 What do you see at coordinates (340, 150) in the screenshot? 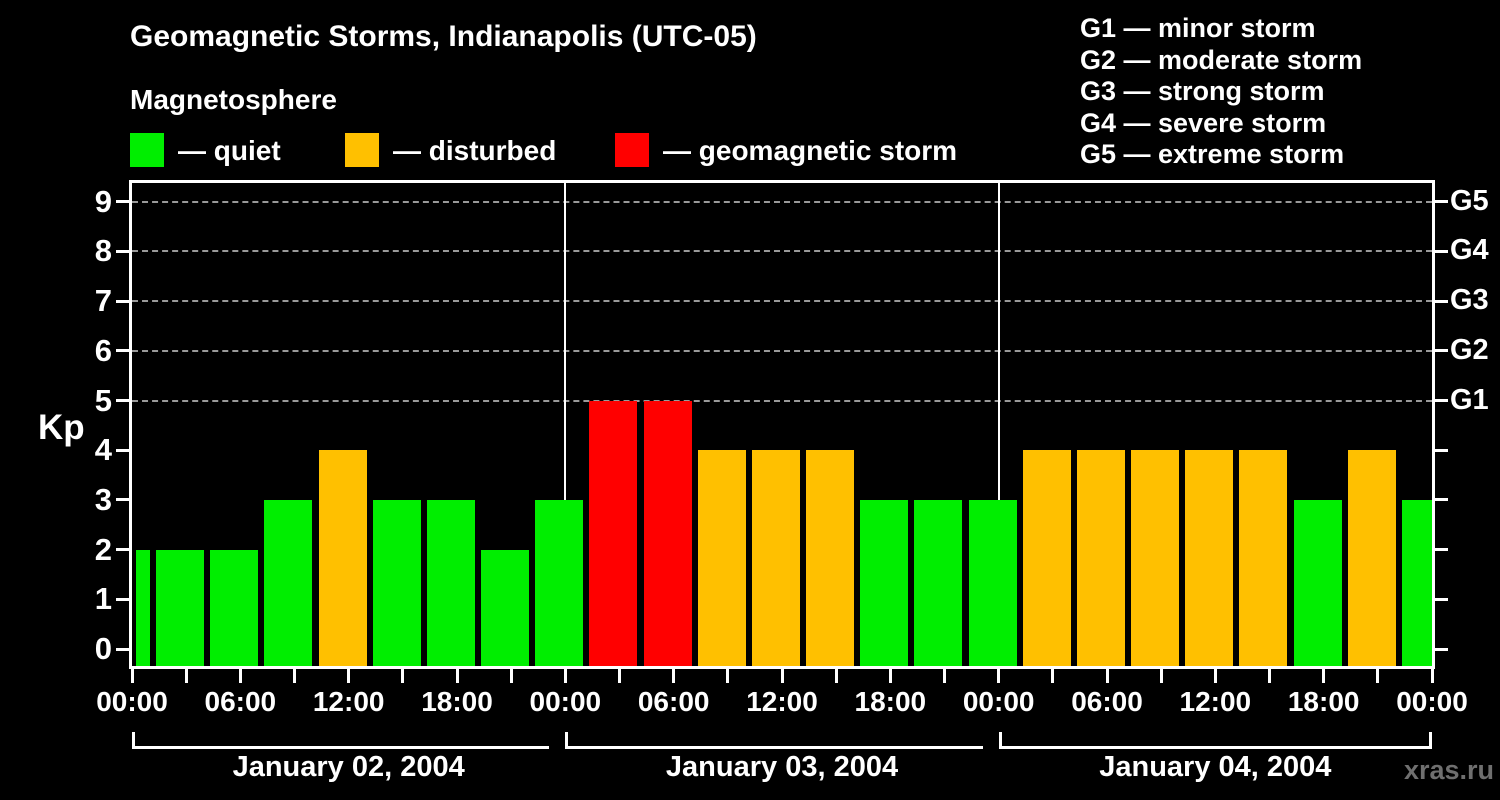
I see `legend-item-quiet: — quiet` at bounding box center [340, 150].